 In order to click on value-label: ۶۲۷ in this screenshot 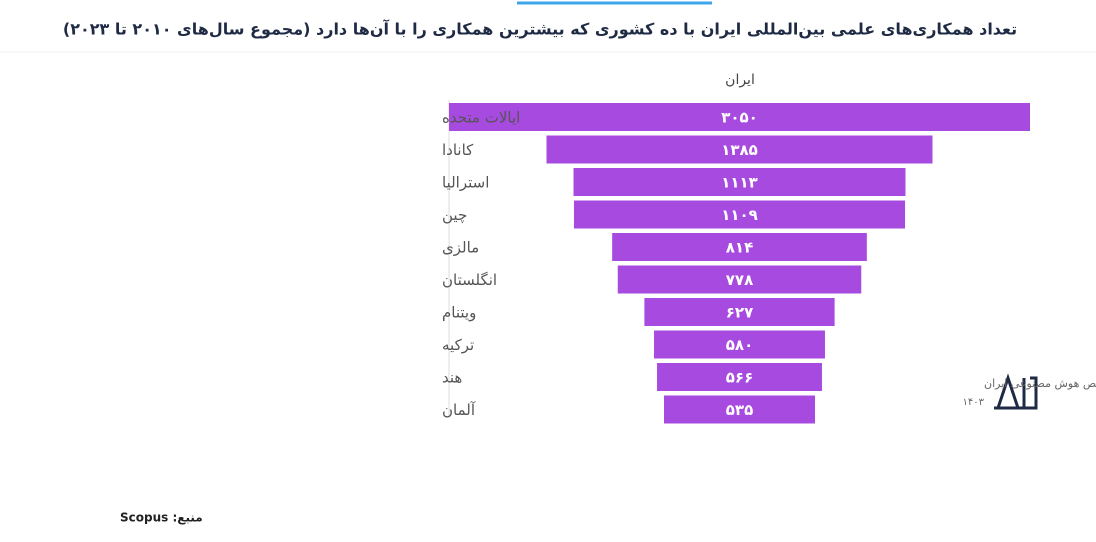, I will do `click(739, 313)`.